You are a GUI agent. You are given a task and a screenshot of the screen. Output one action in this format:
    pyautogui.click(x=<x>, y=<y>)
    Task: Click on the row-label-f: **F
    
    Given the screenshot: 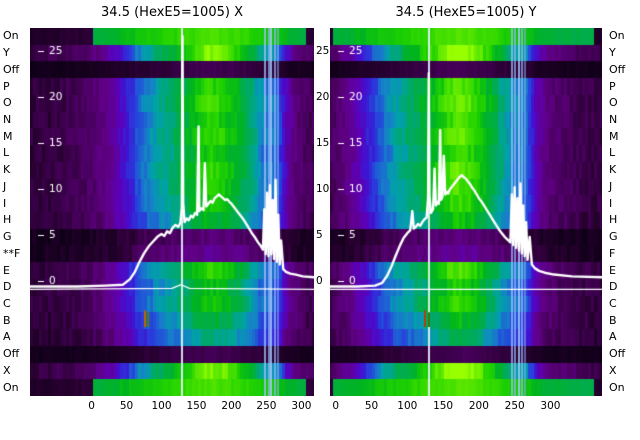 What is the action you would take?
    pyautogui.click(x=12, y=253)
    